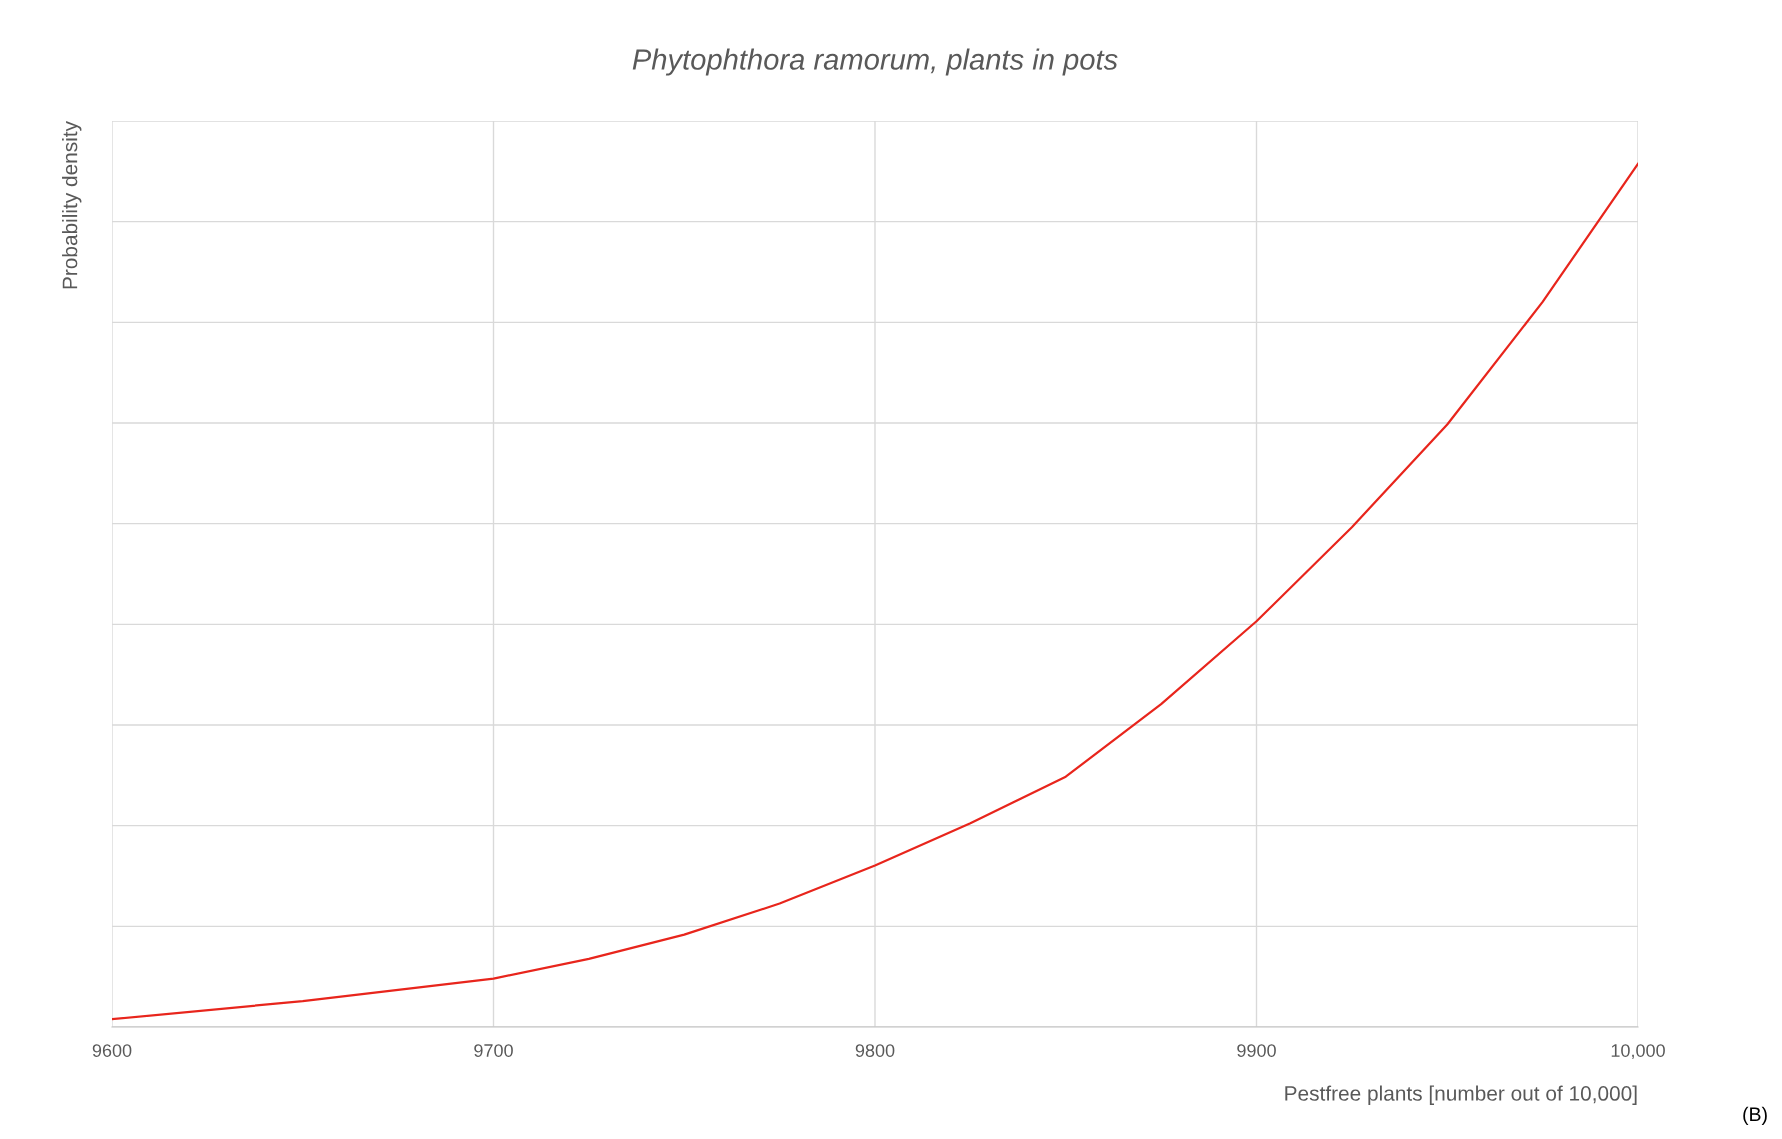 The width and height of the screenshot is (1782, 1139). I want to click on x-tick-label: 9600, so click(112, 1050).